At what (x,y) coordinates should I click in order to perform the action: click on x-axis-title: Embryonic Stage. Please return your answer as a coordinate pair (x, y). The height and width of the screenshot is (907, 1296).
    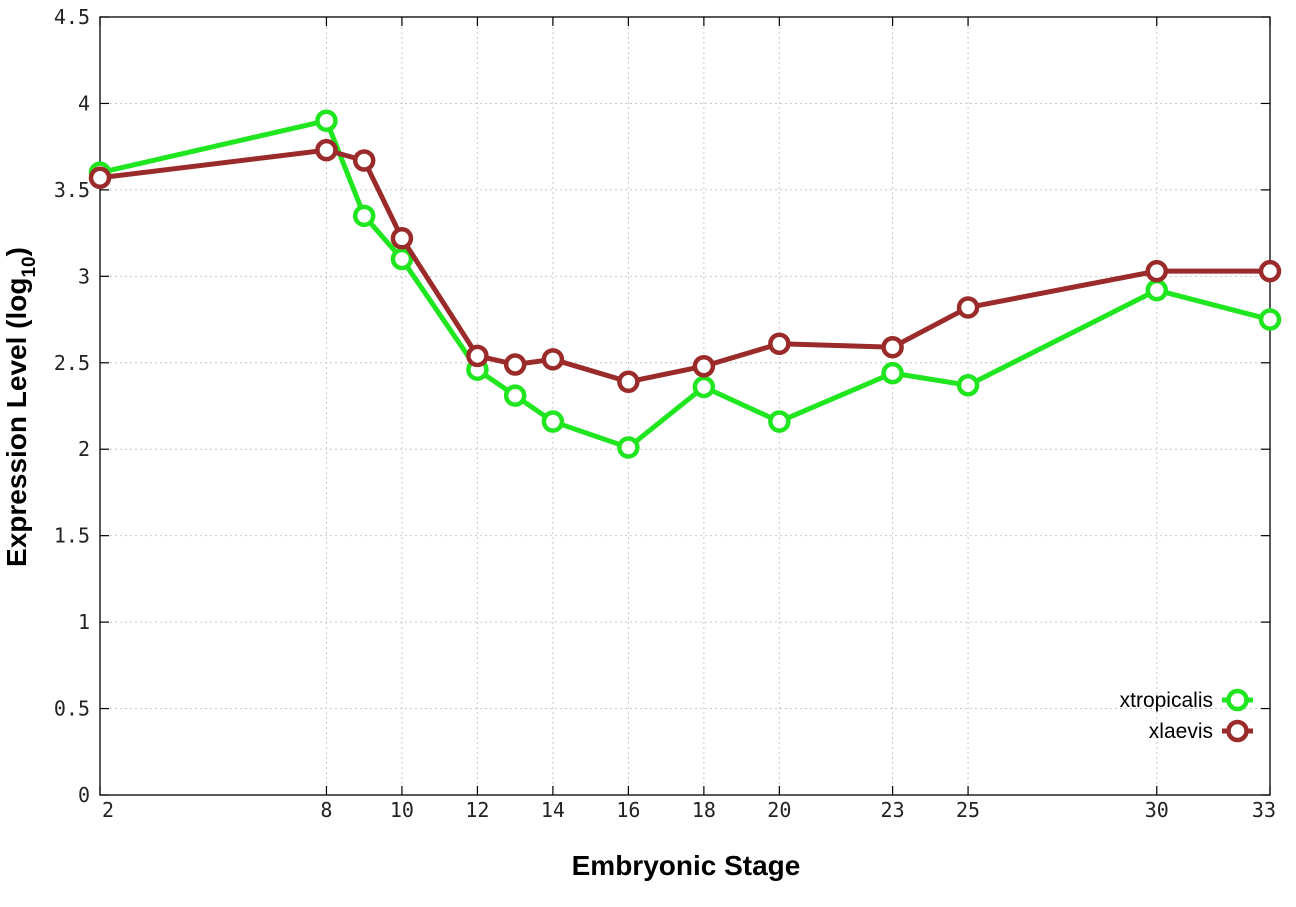
    Looking at the image, I should click on (686, 865).